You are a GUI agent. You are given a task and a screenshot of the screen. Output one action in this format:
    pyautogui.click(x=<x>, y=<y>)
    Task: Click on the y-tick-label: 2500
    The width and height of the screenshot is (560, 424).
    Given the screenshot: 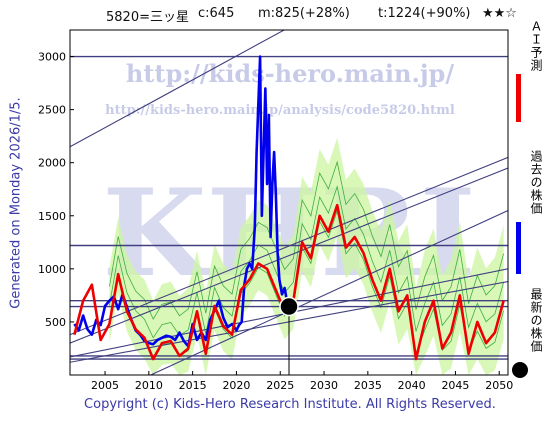 What is the action you would take?
    pyautogui.click(x=52, y=110)
    